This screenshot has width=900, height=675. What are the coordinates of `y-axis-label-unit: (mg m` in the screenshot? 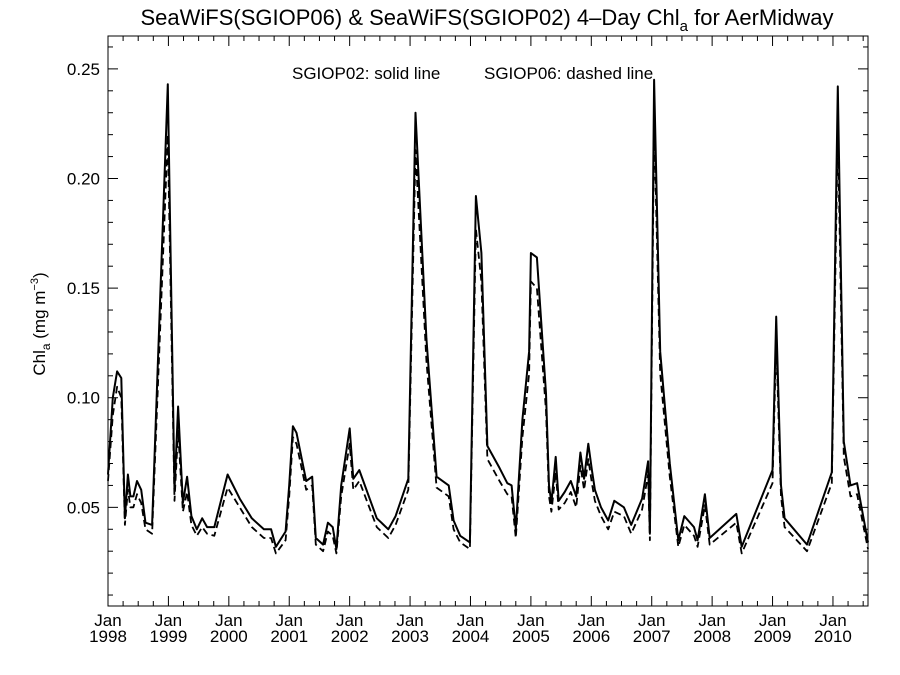 It's located at (39, 317).